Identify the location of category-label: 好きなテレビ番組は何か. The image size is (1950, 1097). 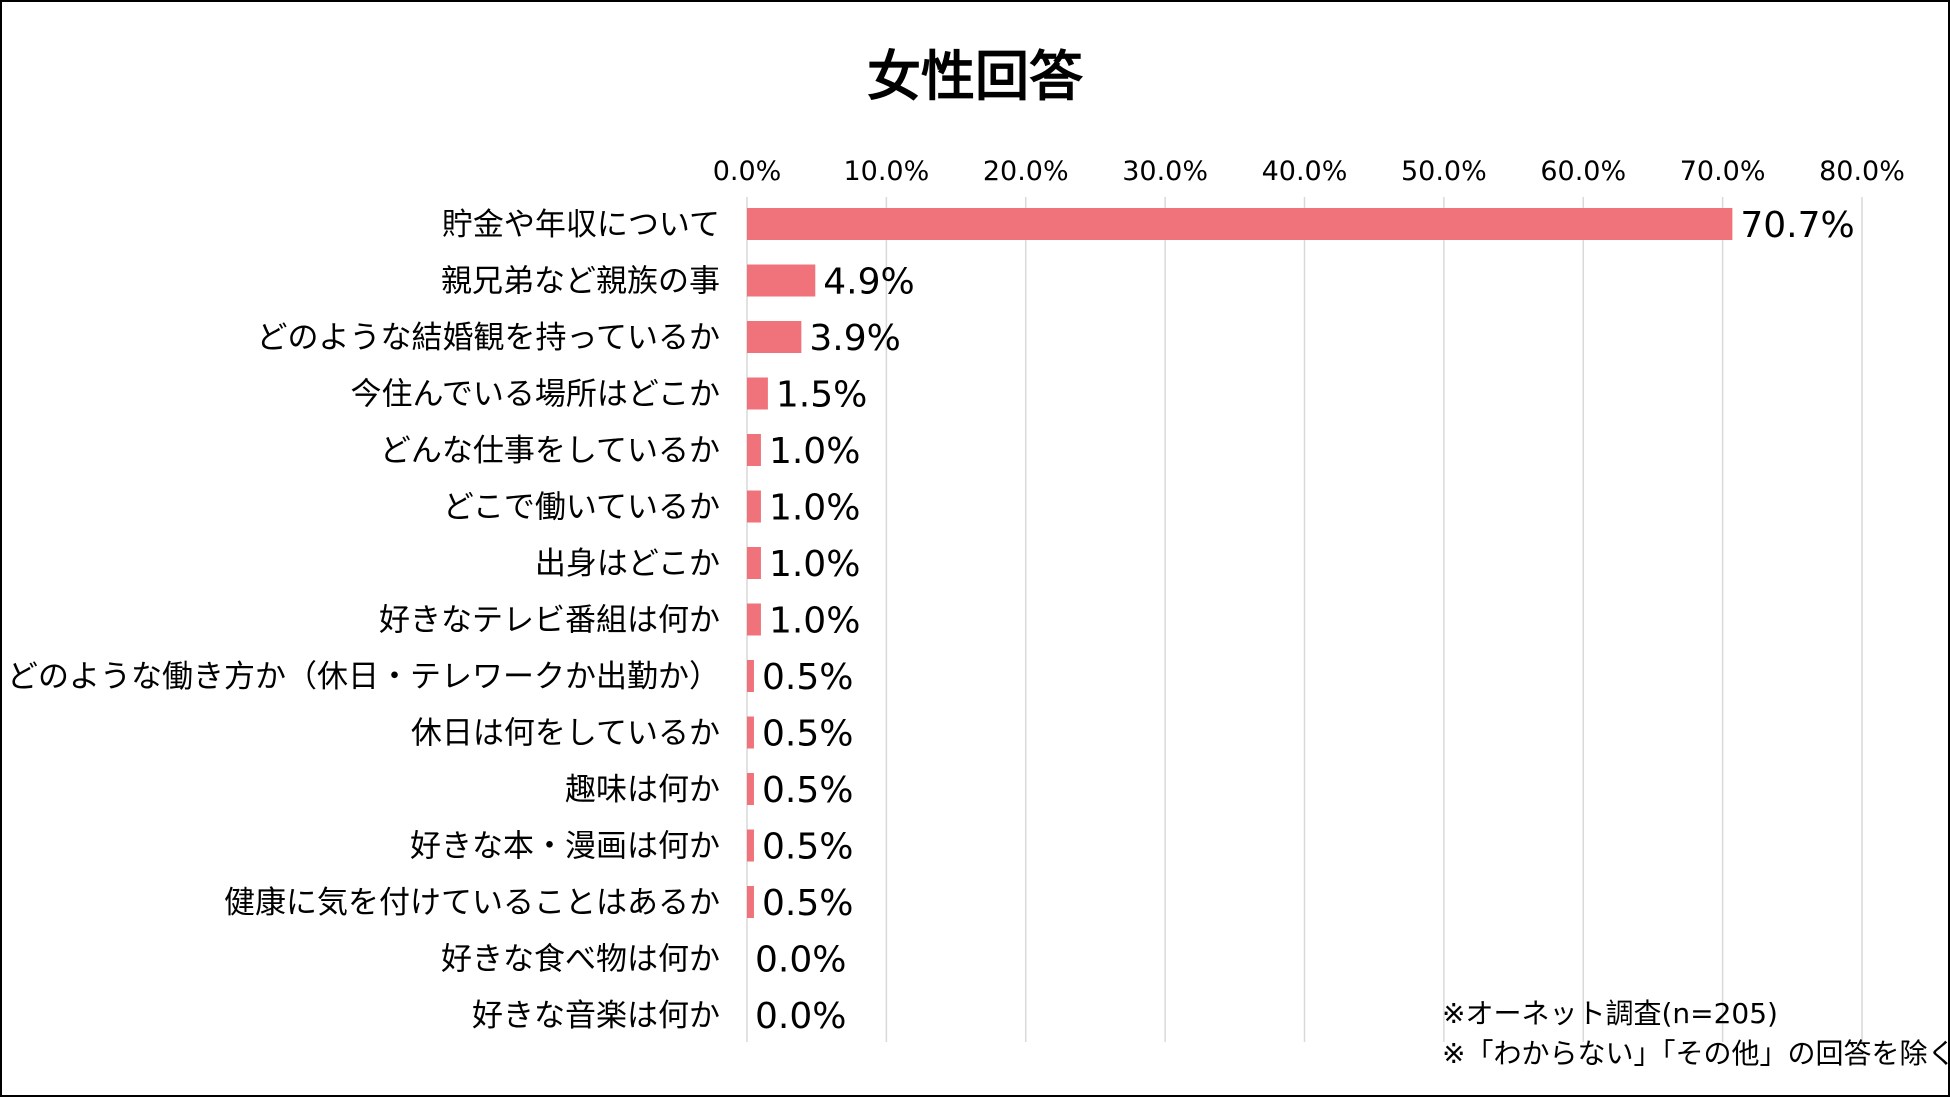
(549, 621).